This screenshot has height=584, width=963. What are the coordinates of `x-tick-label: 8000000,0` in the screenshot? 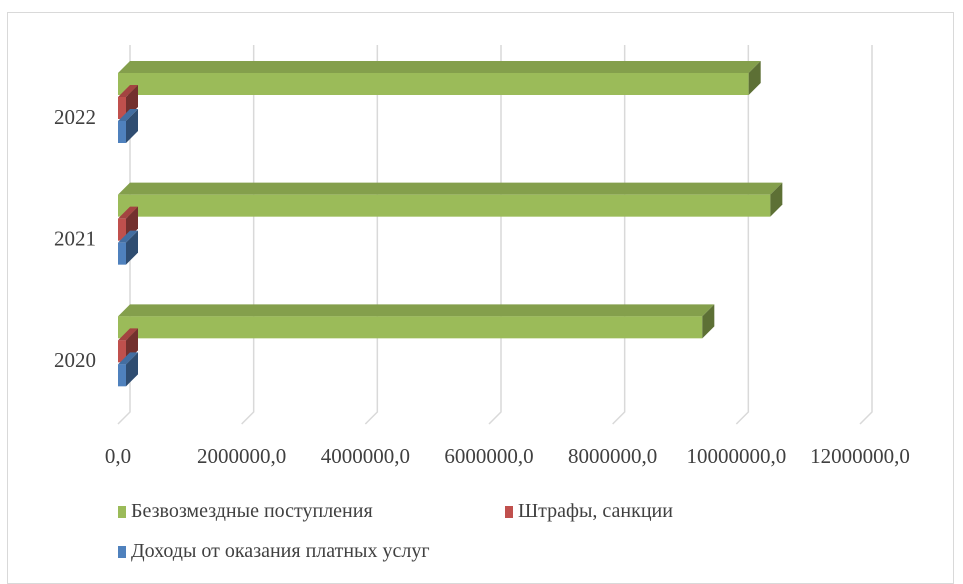 It's located at (612, 456).